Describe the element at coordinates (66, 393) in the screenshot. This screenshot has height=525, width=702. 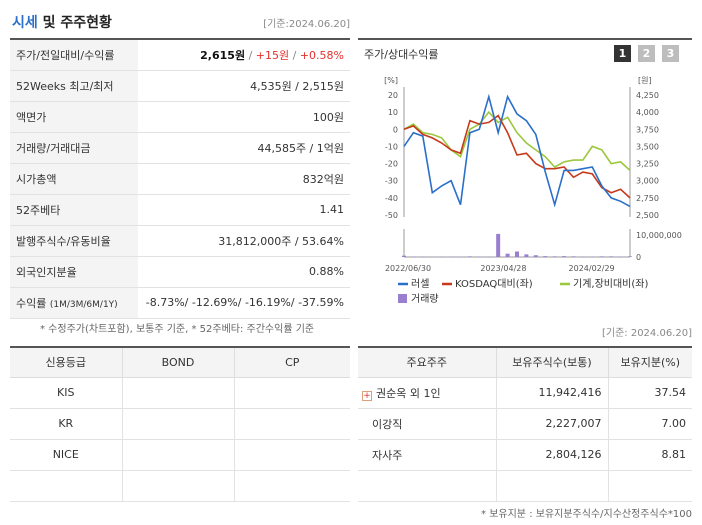
I see `credit-agency: KIS` at that location.